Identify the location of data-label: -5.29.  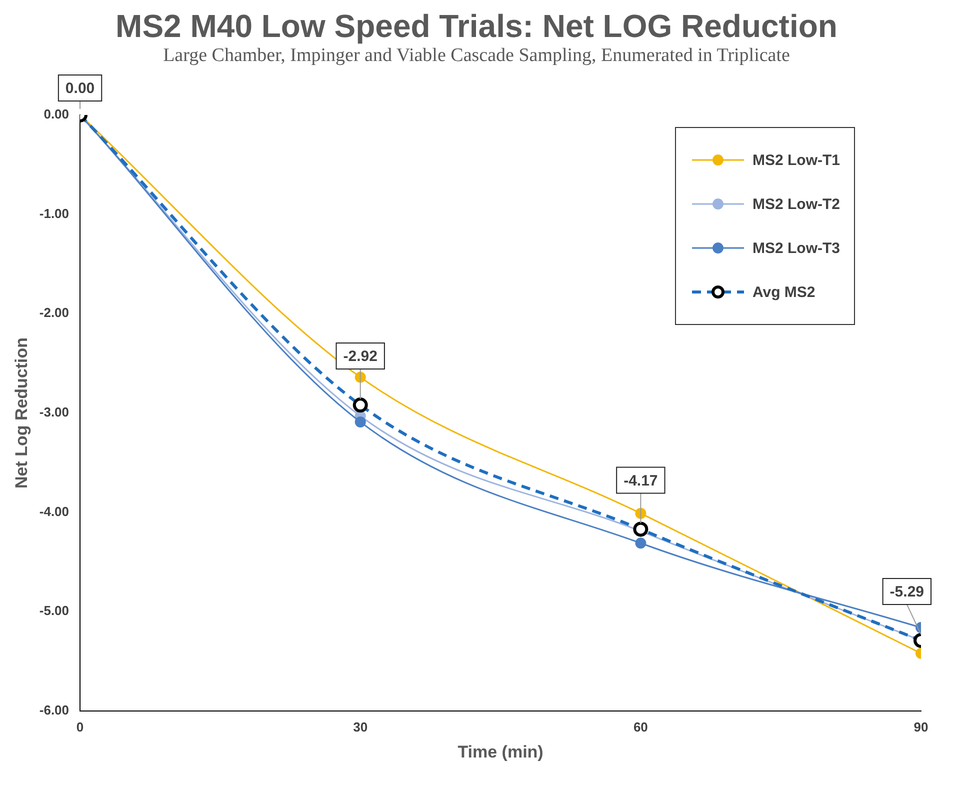
(907, 592).